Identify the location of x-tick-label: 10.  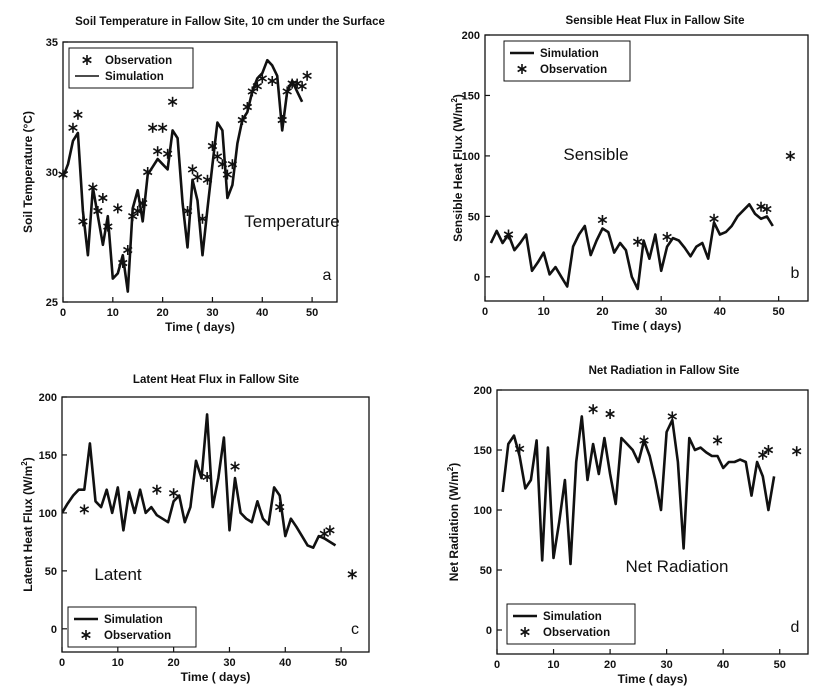
(118, 663).